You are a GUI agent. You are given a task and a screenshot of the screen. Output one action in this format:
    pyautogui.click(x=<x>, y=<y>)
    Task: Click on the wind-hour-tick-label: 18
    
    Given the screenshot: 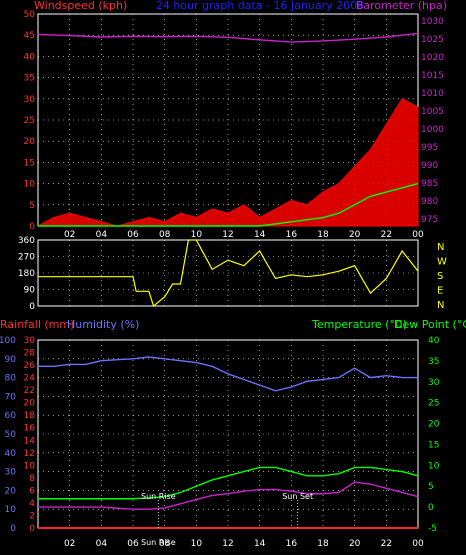 What is the action you would take?
    pyautogui.click(x=323, y=235)
    